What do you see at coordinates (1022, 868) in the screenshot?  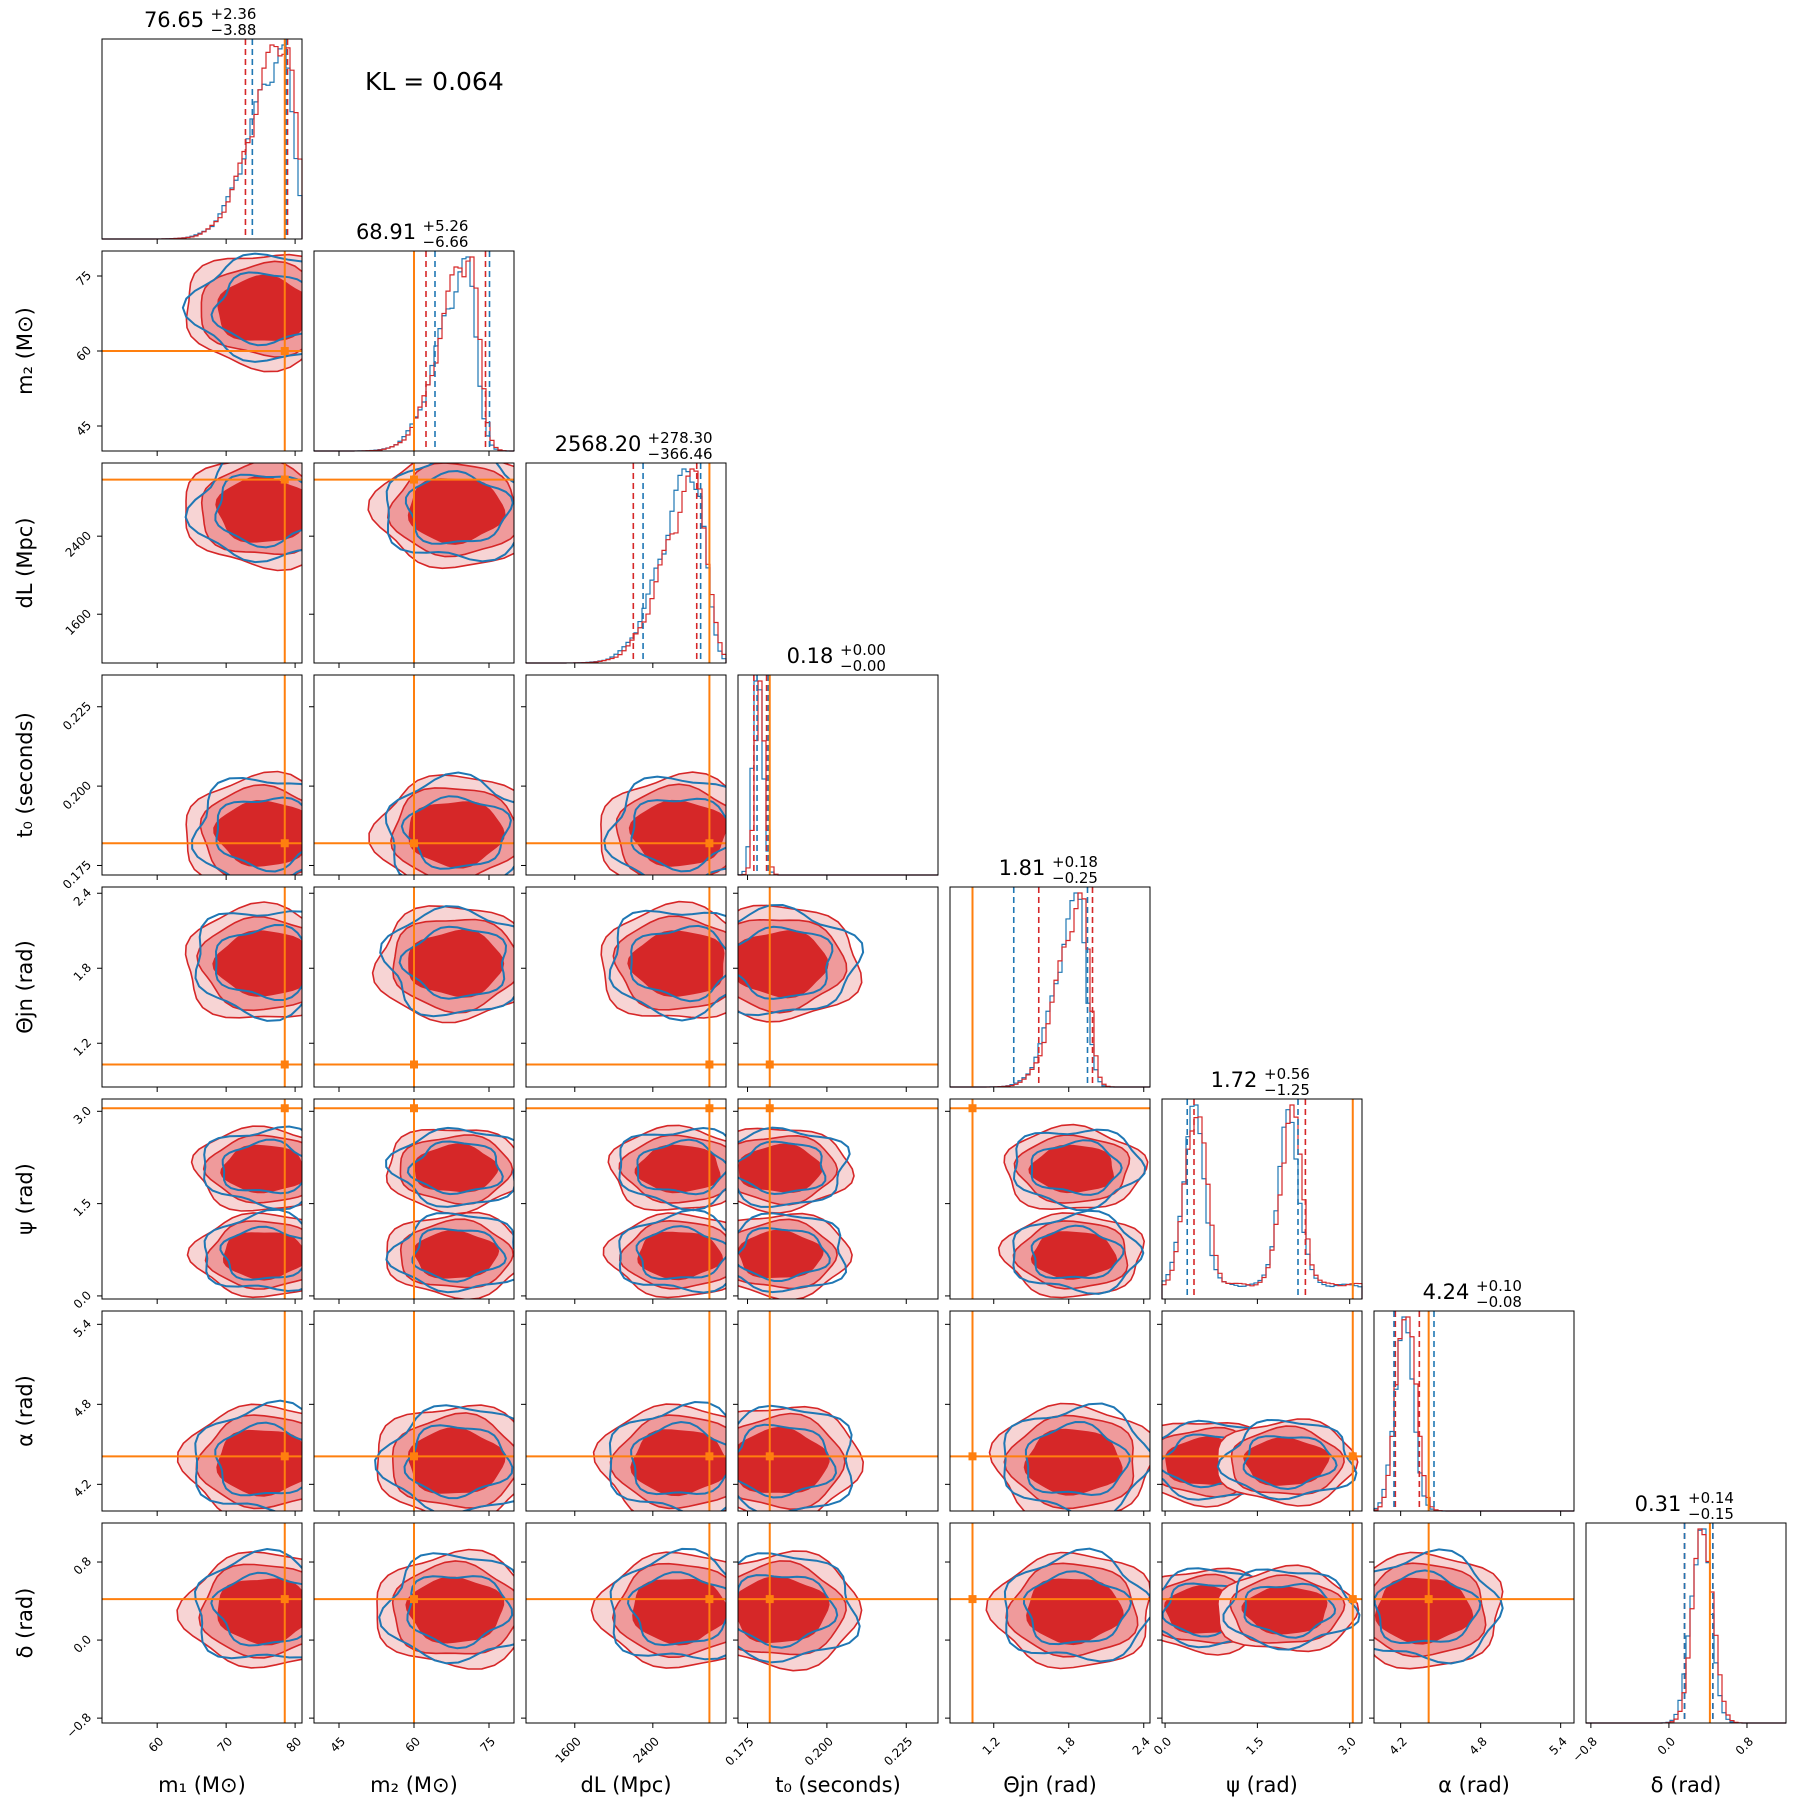 I see `title-theta_jn: 1.81` at bounding box center [1022, 868].